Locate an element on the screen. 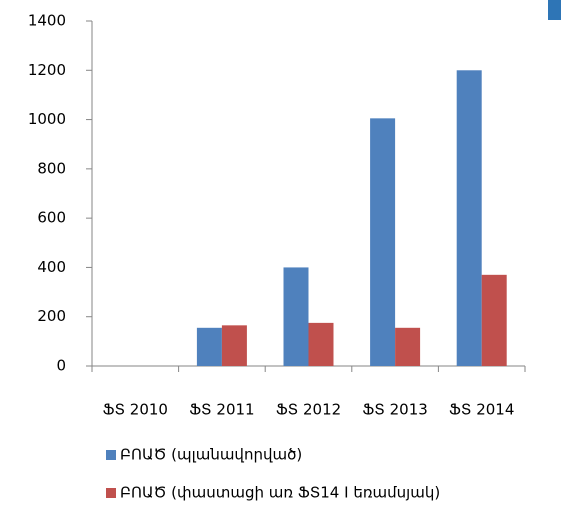 The image size is (561, 508). y-tick-label: 1000 is located at coordinates (47, 119).